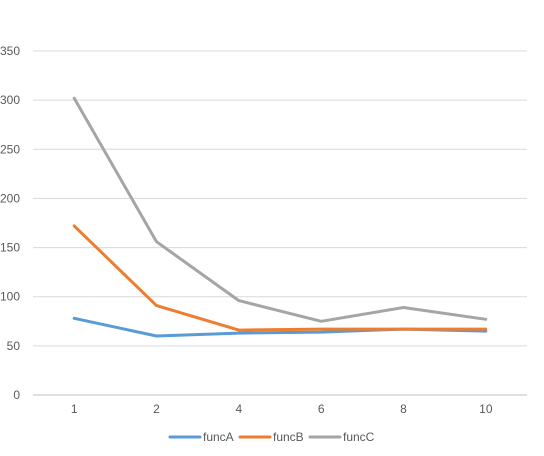 Image resolution: width=544 pixels, height=456 pixels. What do you see at coordinates (280, 327) in the screenshot?
I see `series-line-funcA` at bounding box center [280, 327].